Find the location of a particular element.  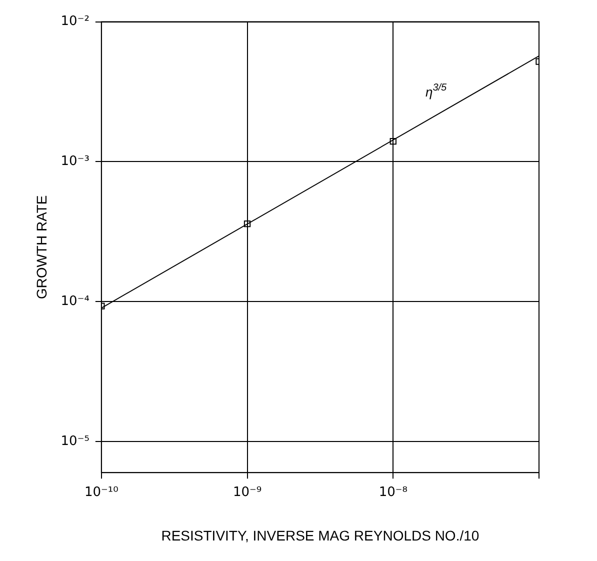

x-tick-label: 10⁻⁸ is located at coordinates (393, 492).